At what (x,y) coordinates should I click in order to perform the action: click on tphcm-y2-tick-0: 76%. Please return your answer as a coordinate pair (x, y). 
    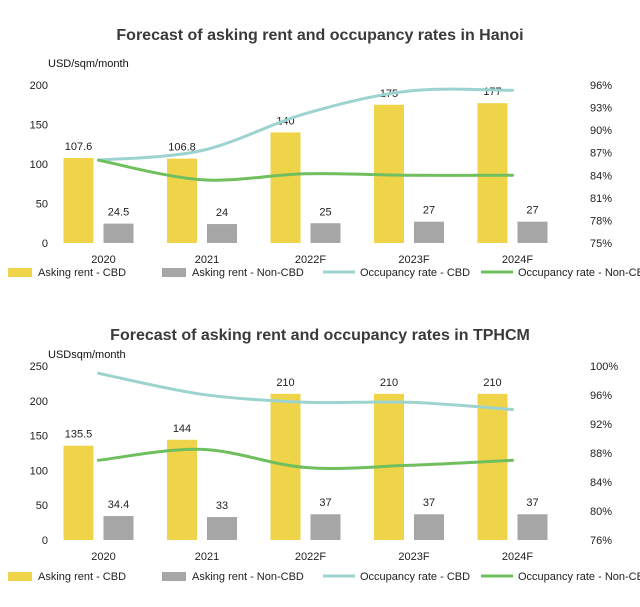
    Looking at the image, I should click on (601, 541).